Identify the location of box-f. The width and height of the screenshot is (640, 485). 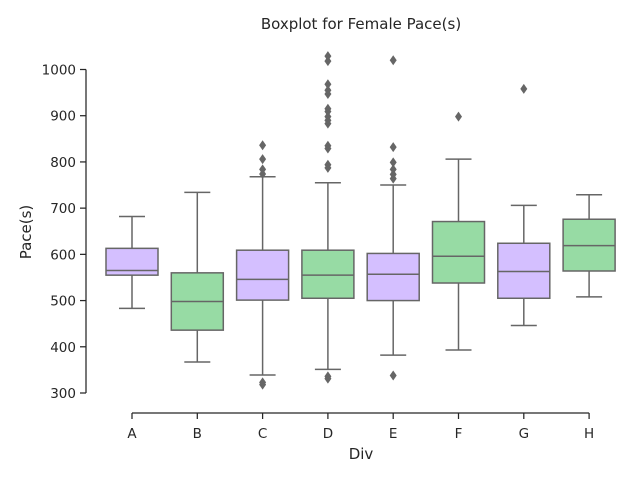
(458, 231).